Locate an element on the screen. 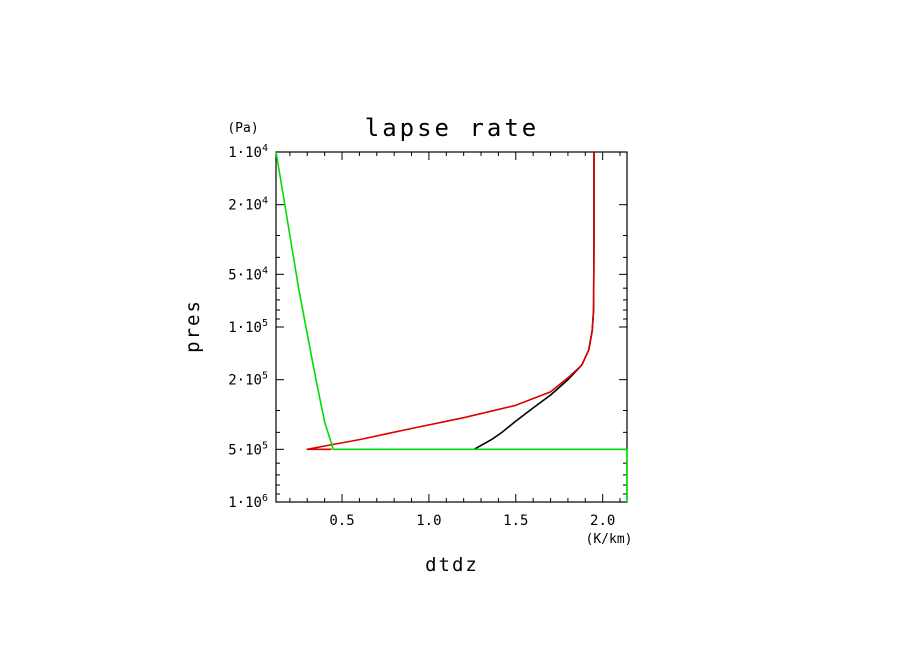 The height and width of the screenshot is (654, 904). y-tick-label: 5·104 is located at coordinates (248, 274).